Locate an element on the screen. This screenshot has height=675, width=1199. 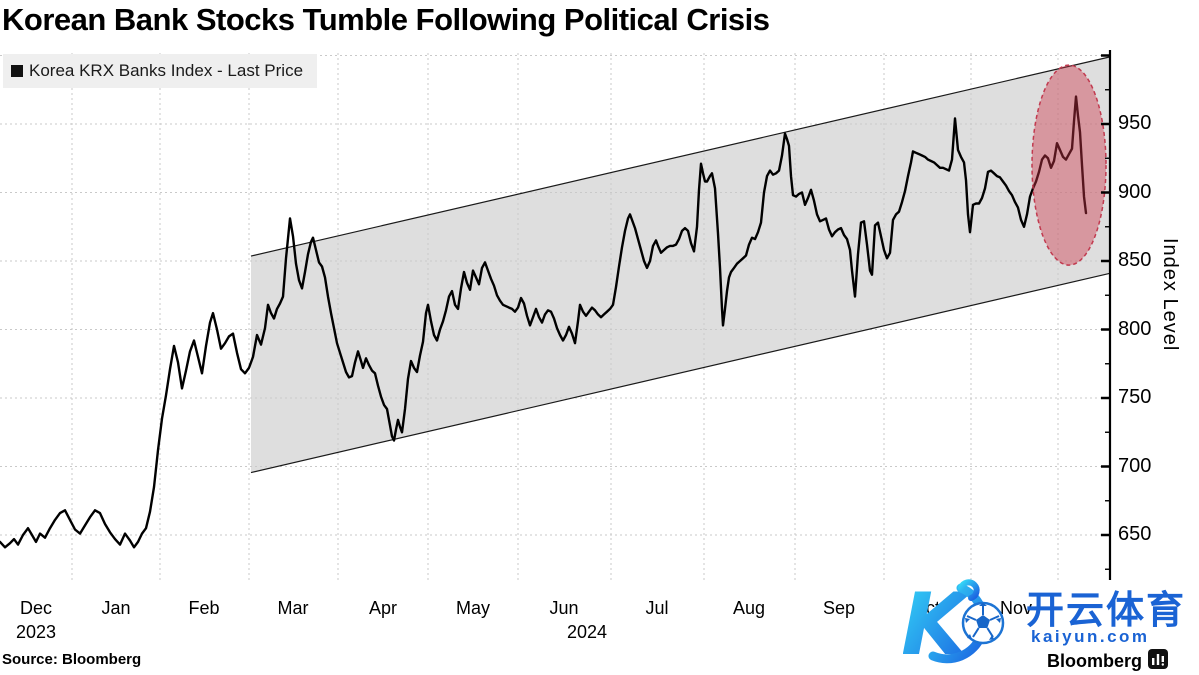
bloomberg-terminal-icon is located at coordinates (1158, 661).